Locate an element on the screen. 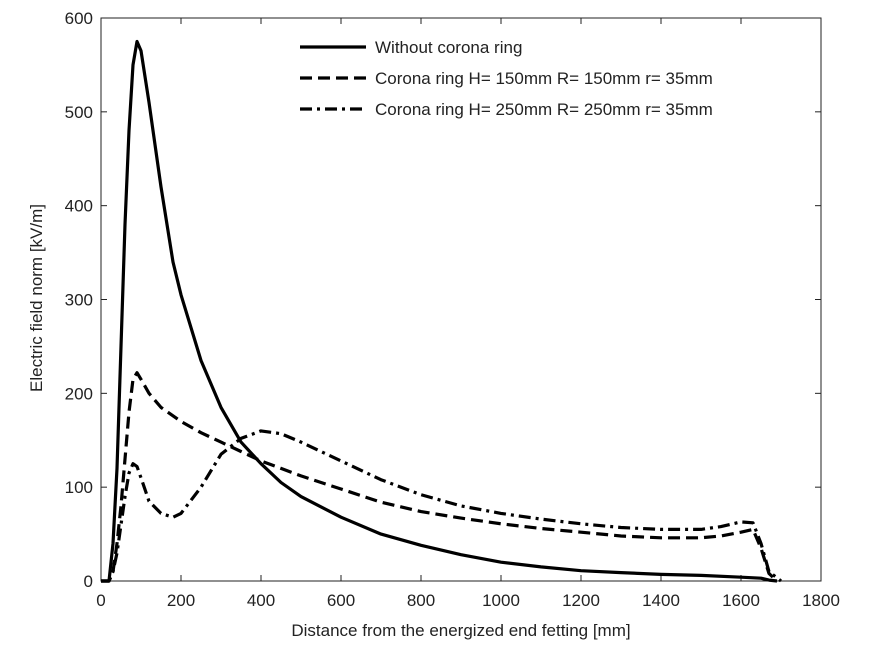 Image resolution: width=891 pixels, height=646 pixels. x-tick-label: 600 is located at coordinates (341, 600).